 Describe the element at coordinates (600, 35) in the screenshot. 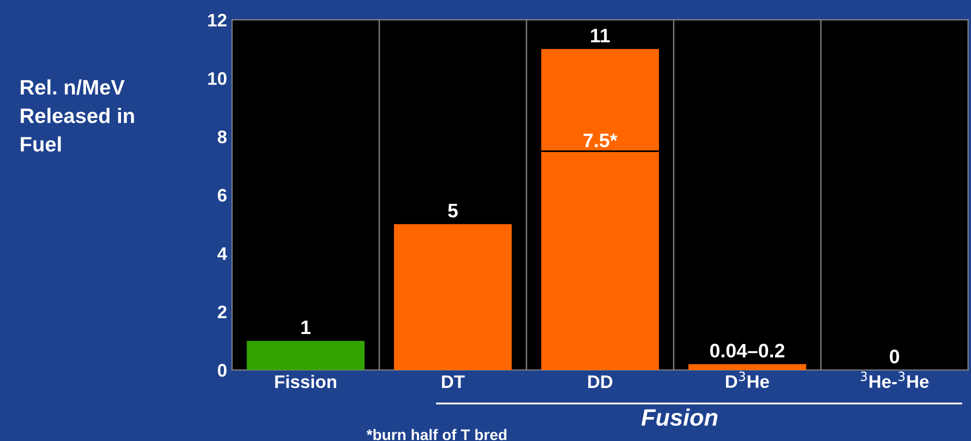

I see `data-label: 11` at that location.